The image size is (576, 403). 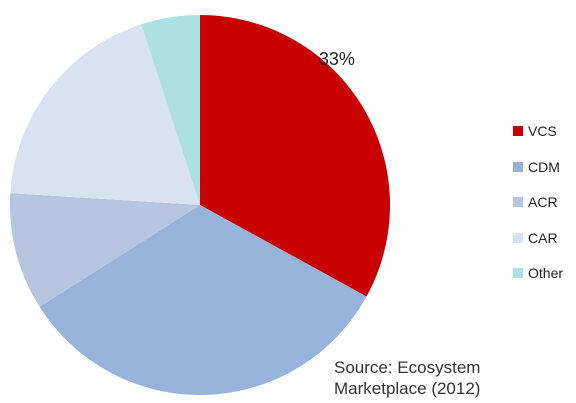 What do you see at coordinates (518, 166) in the screenshot?
I see `legend-swatch-cdm` at bounding box center [518, 166].